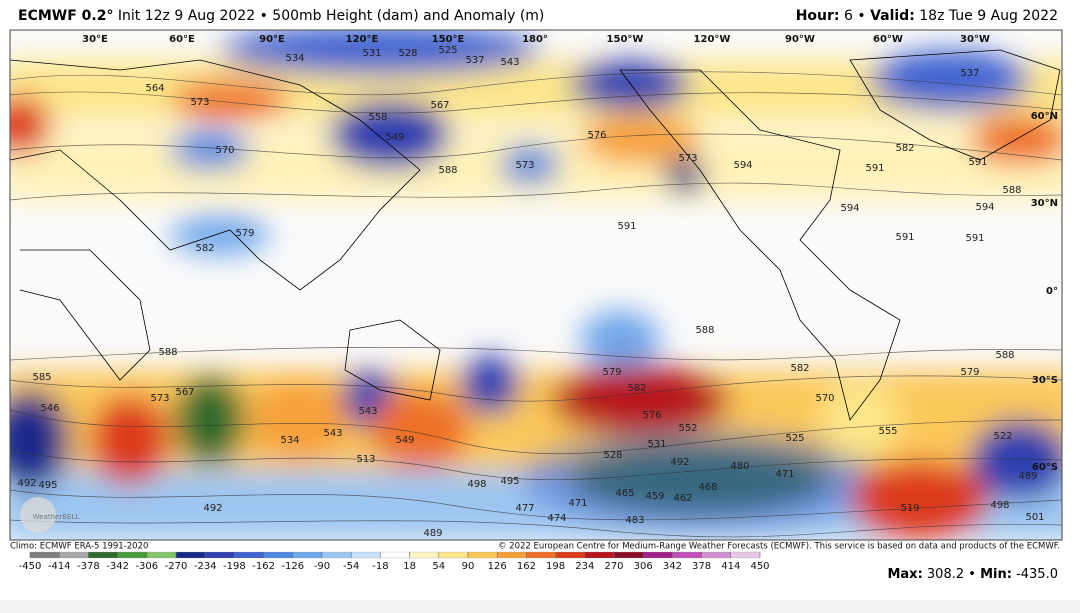 This screenshot has width=1080, height=613. Describe the element at coordinates (1037, 574) in the screenshot. I see `min: -435.0` at that location.